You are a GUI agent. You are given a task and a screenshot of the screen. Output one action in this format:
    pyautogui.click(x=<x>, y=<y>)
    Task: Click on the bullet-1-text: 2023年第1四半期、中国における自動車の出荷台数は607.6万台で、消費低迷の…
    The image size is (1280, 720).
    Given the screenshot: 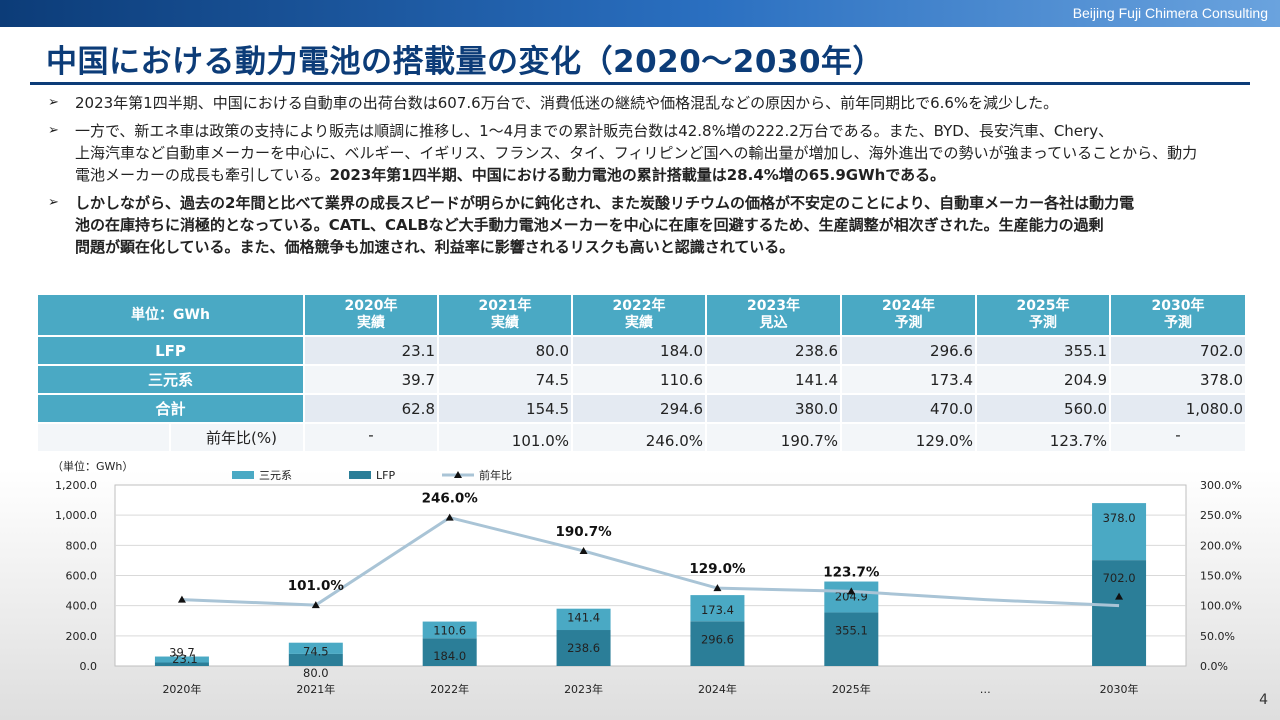 What is the action you would take?
    pyautogui.click(x=567, y=103)
    